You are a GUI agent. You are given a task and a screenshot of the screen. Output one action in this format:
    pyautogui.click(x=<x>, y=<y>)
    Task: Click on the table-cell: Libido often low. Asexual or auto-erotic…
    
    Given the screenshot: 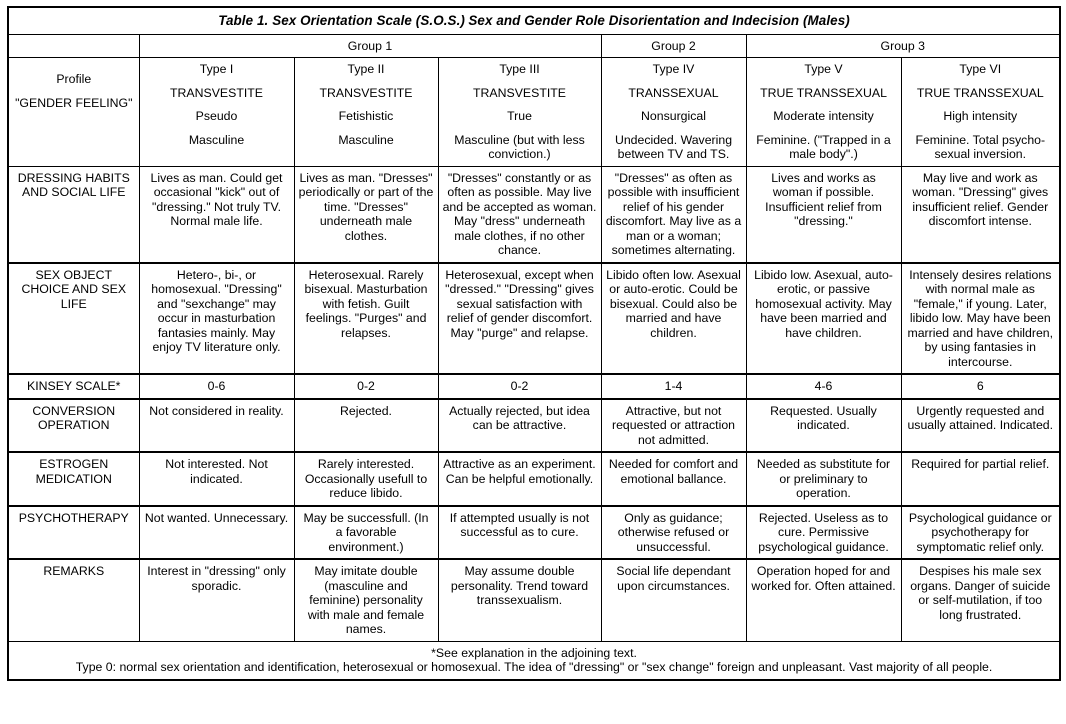 What is the action you would take?
    pyautogui.click(x=673, y=319)
    